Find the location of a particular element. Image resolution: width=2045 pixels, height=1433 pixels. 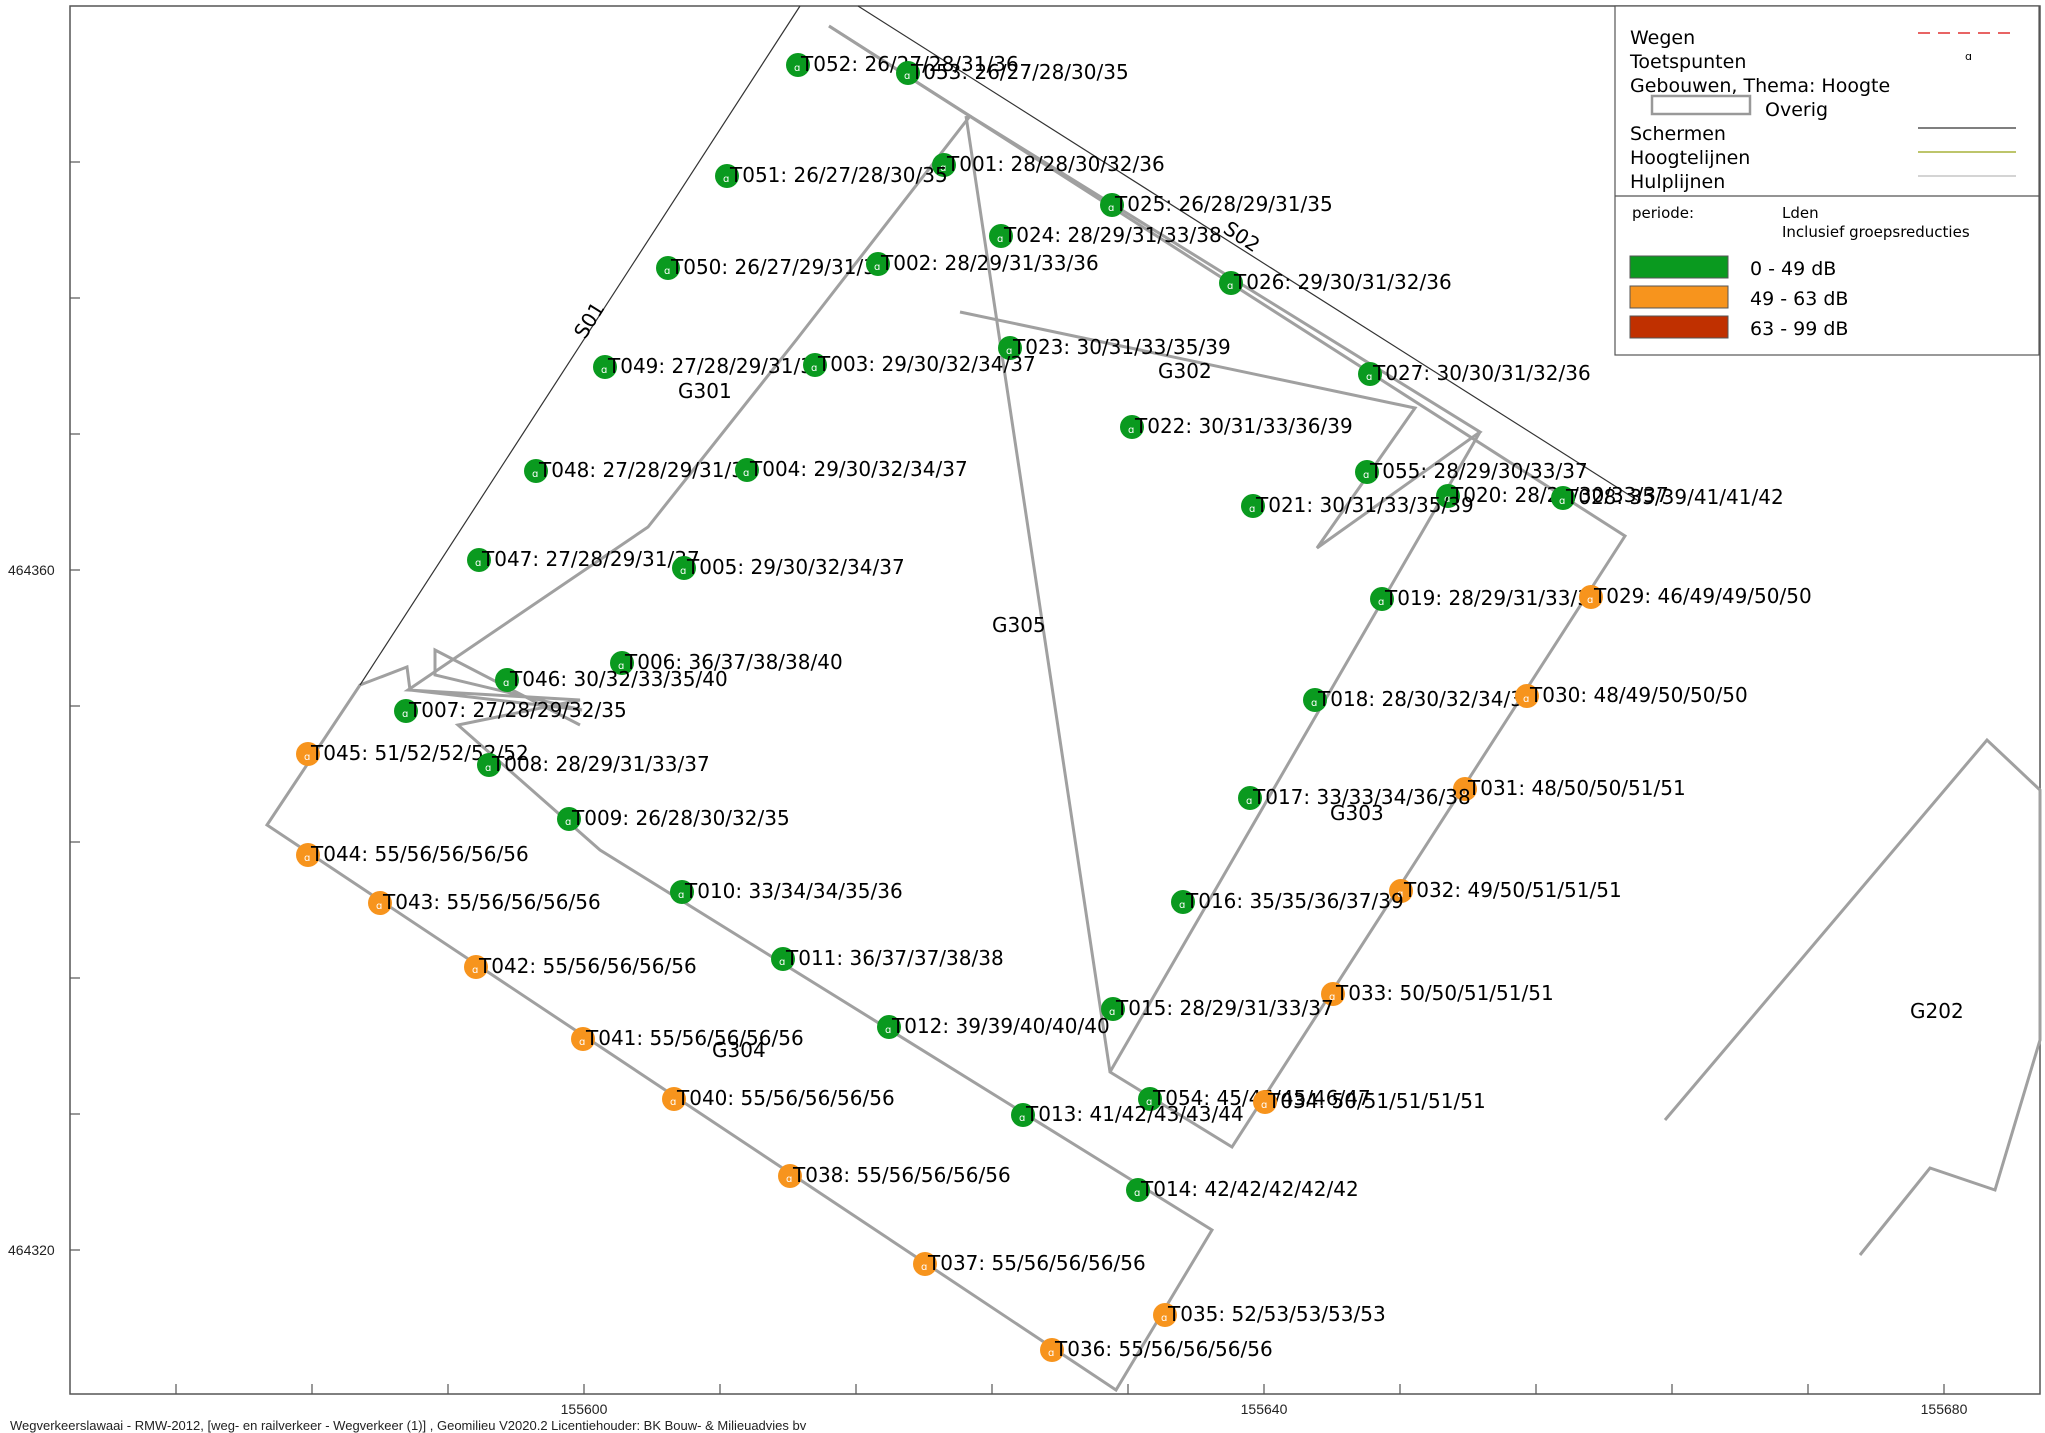

building-label-g202: G202 is located at coordinates (1937, 1011).